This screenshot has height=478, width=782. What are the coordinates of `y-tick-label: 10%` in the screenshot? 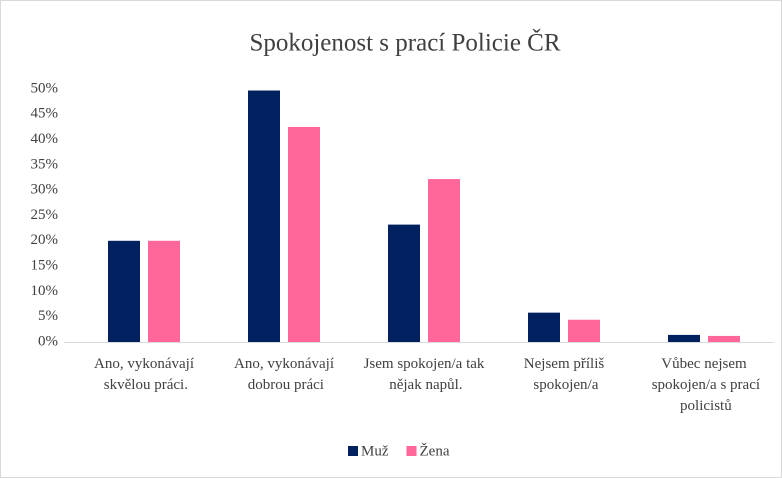 It's located at (45, 291).